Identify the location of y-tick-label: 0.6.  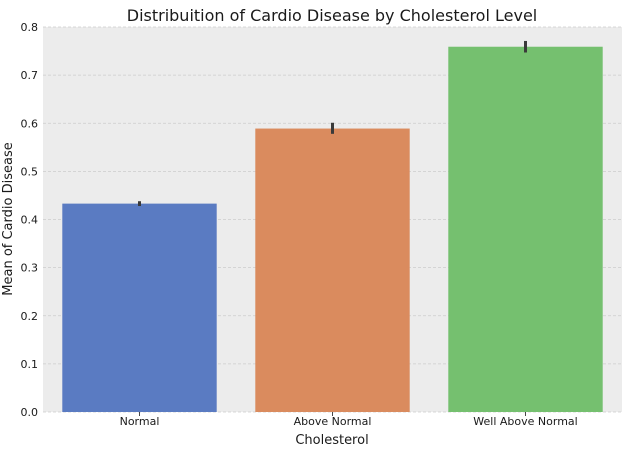
(30, 123).